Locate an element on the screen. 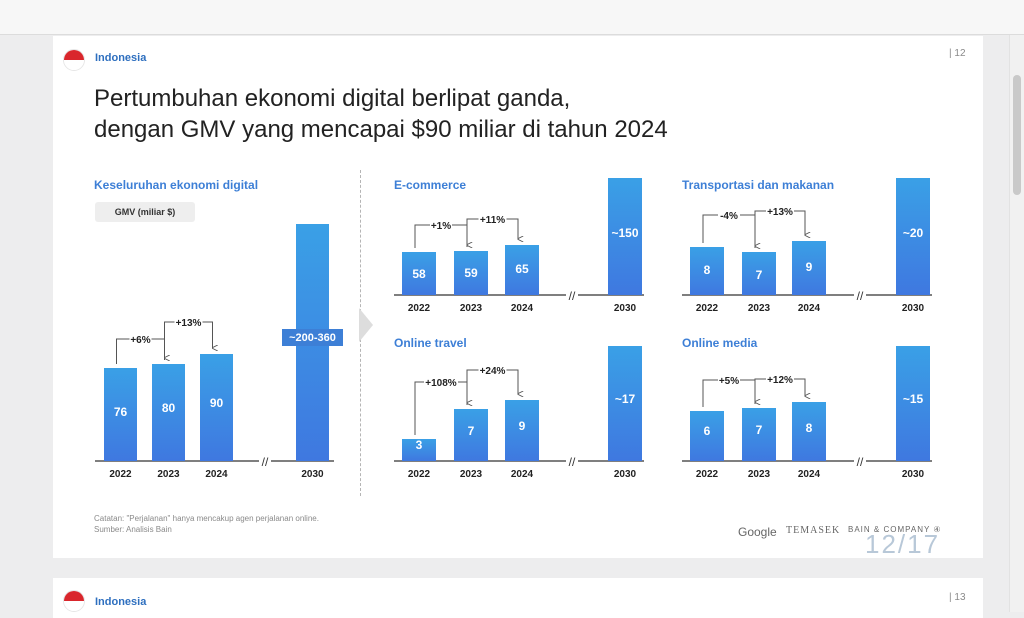 The image size is (1024, 618). growth-label: -4% is located at coordinates (729, 216).